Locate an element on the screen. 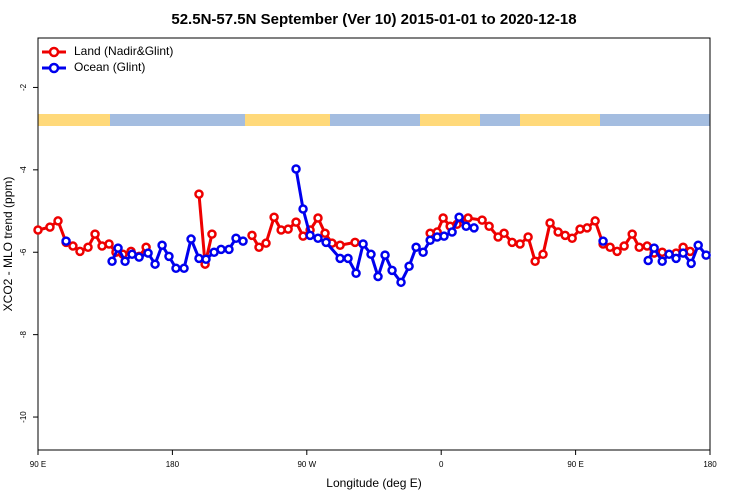 Image resolution: width=750 pixels, height=500 pixels. y-axis-label: XCO2 - MLO trend (ppm) is located at coordinates (8, 244).